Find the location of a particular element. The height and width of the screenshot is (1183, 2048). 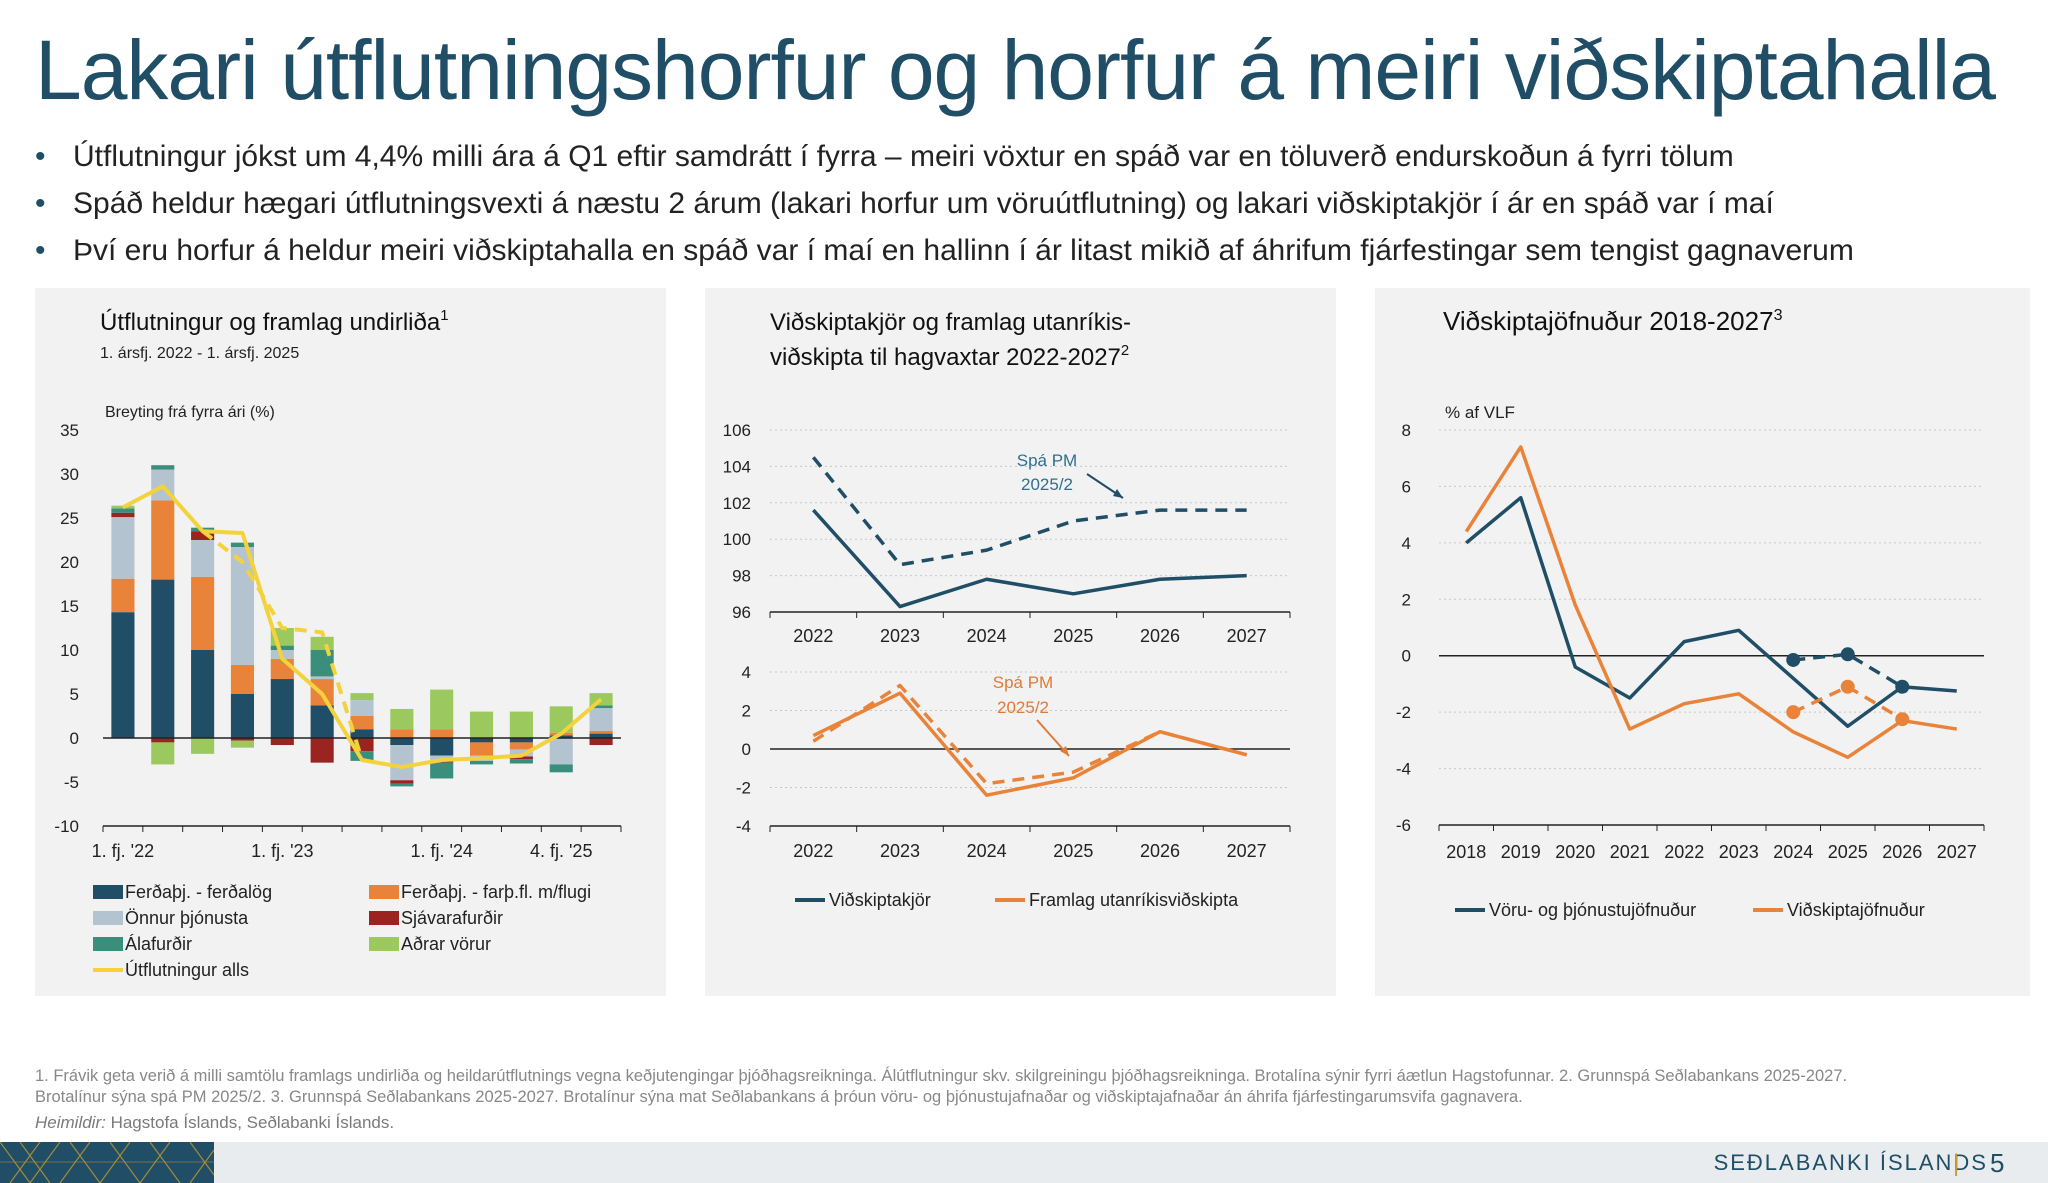

chart-title: viðskipta til hagvaxtar 2022-20272 is located at coordinates (949, 357).